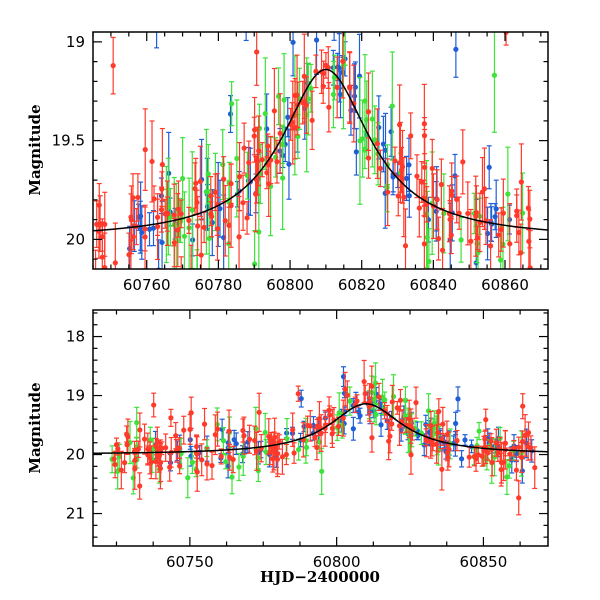 This screenshot has width=600, height=600. Describe the element at coordinates (35, 427) in the screenshot. I see `y-axis-title-bottom: Magnitude` at that location.